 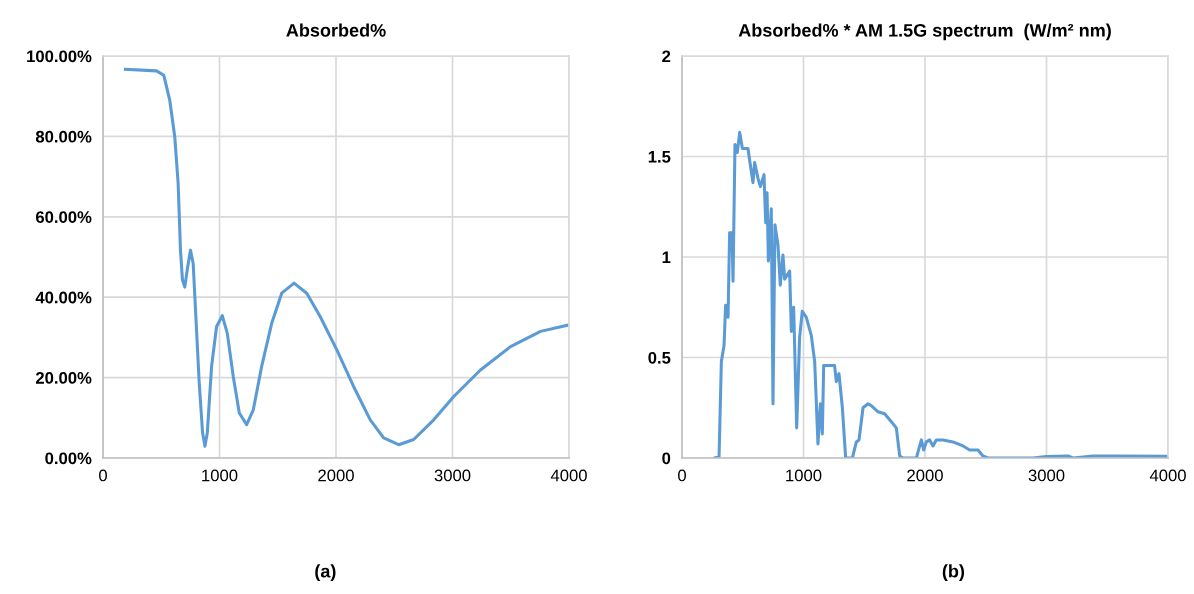 I want to click on y-tick-label: 0.5, so click(x=659, y=357).